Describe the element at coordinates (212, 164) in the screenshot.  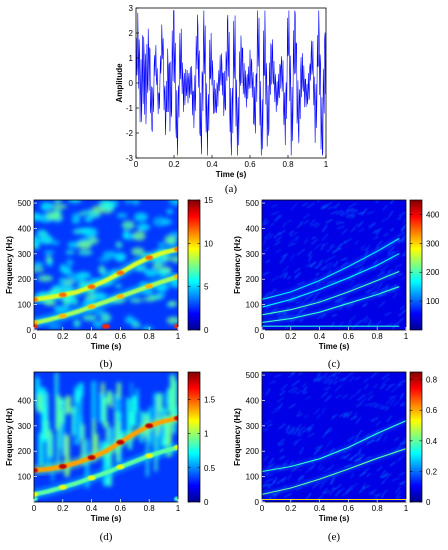
I see `x-tick-label: 0.4` at that location.